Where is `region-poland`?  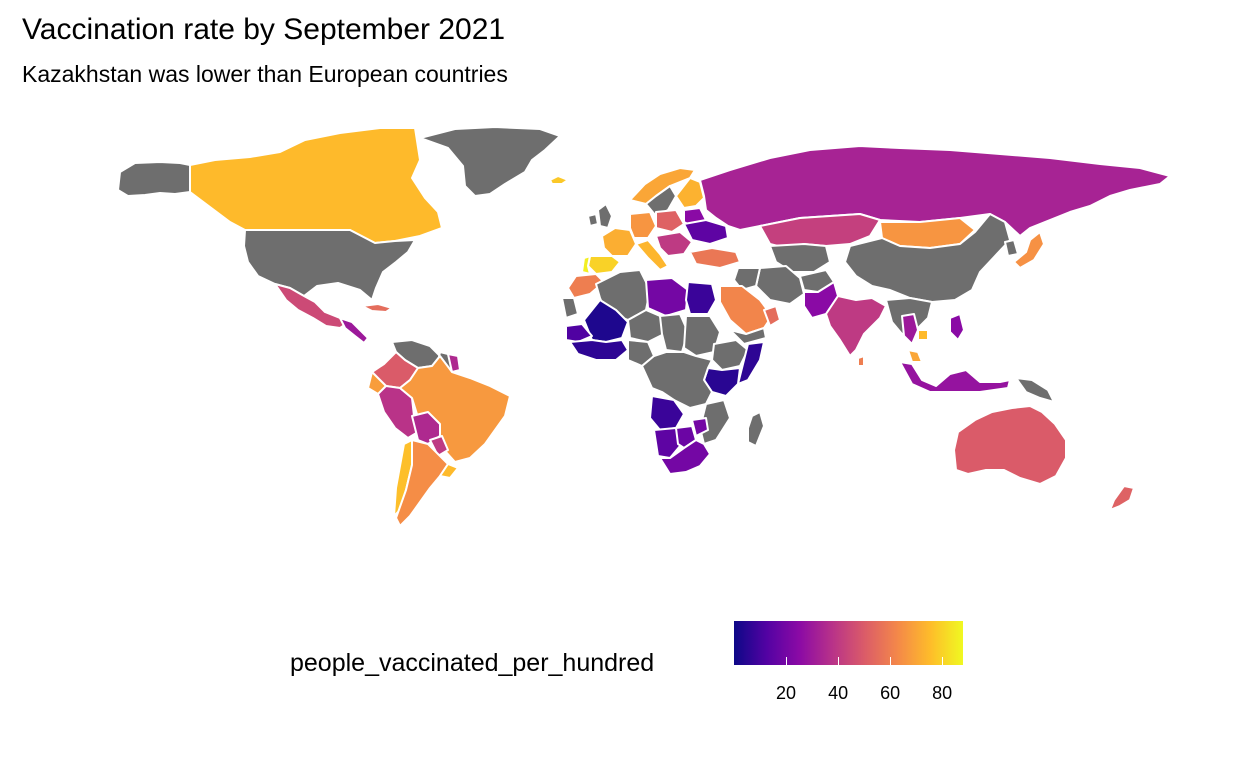
region-poland is located at coordinates (670, 221).